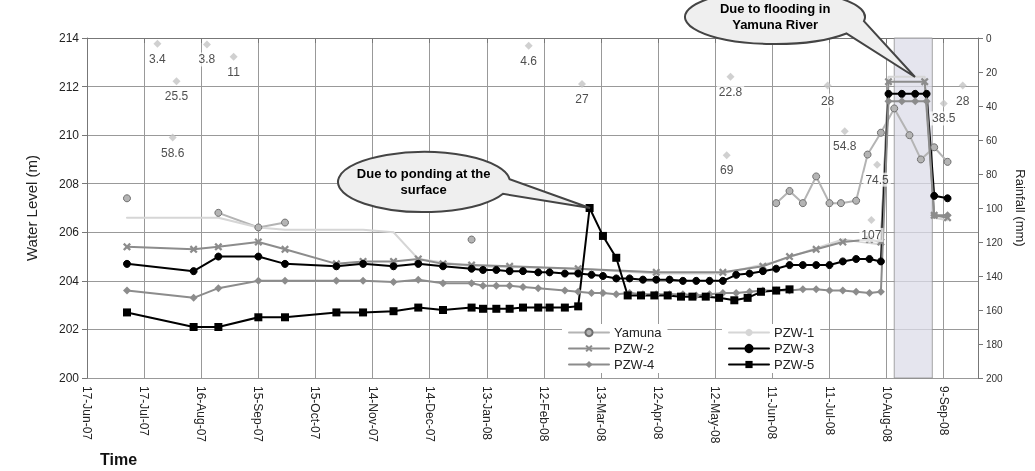 This screenshot has height=471, width=1035. I want to click on data-label: 38.5, so click(944, 118).